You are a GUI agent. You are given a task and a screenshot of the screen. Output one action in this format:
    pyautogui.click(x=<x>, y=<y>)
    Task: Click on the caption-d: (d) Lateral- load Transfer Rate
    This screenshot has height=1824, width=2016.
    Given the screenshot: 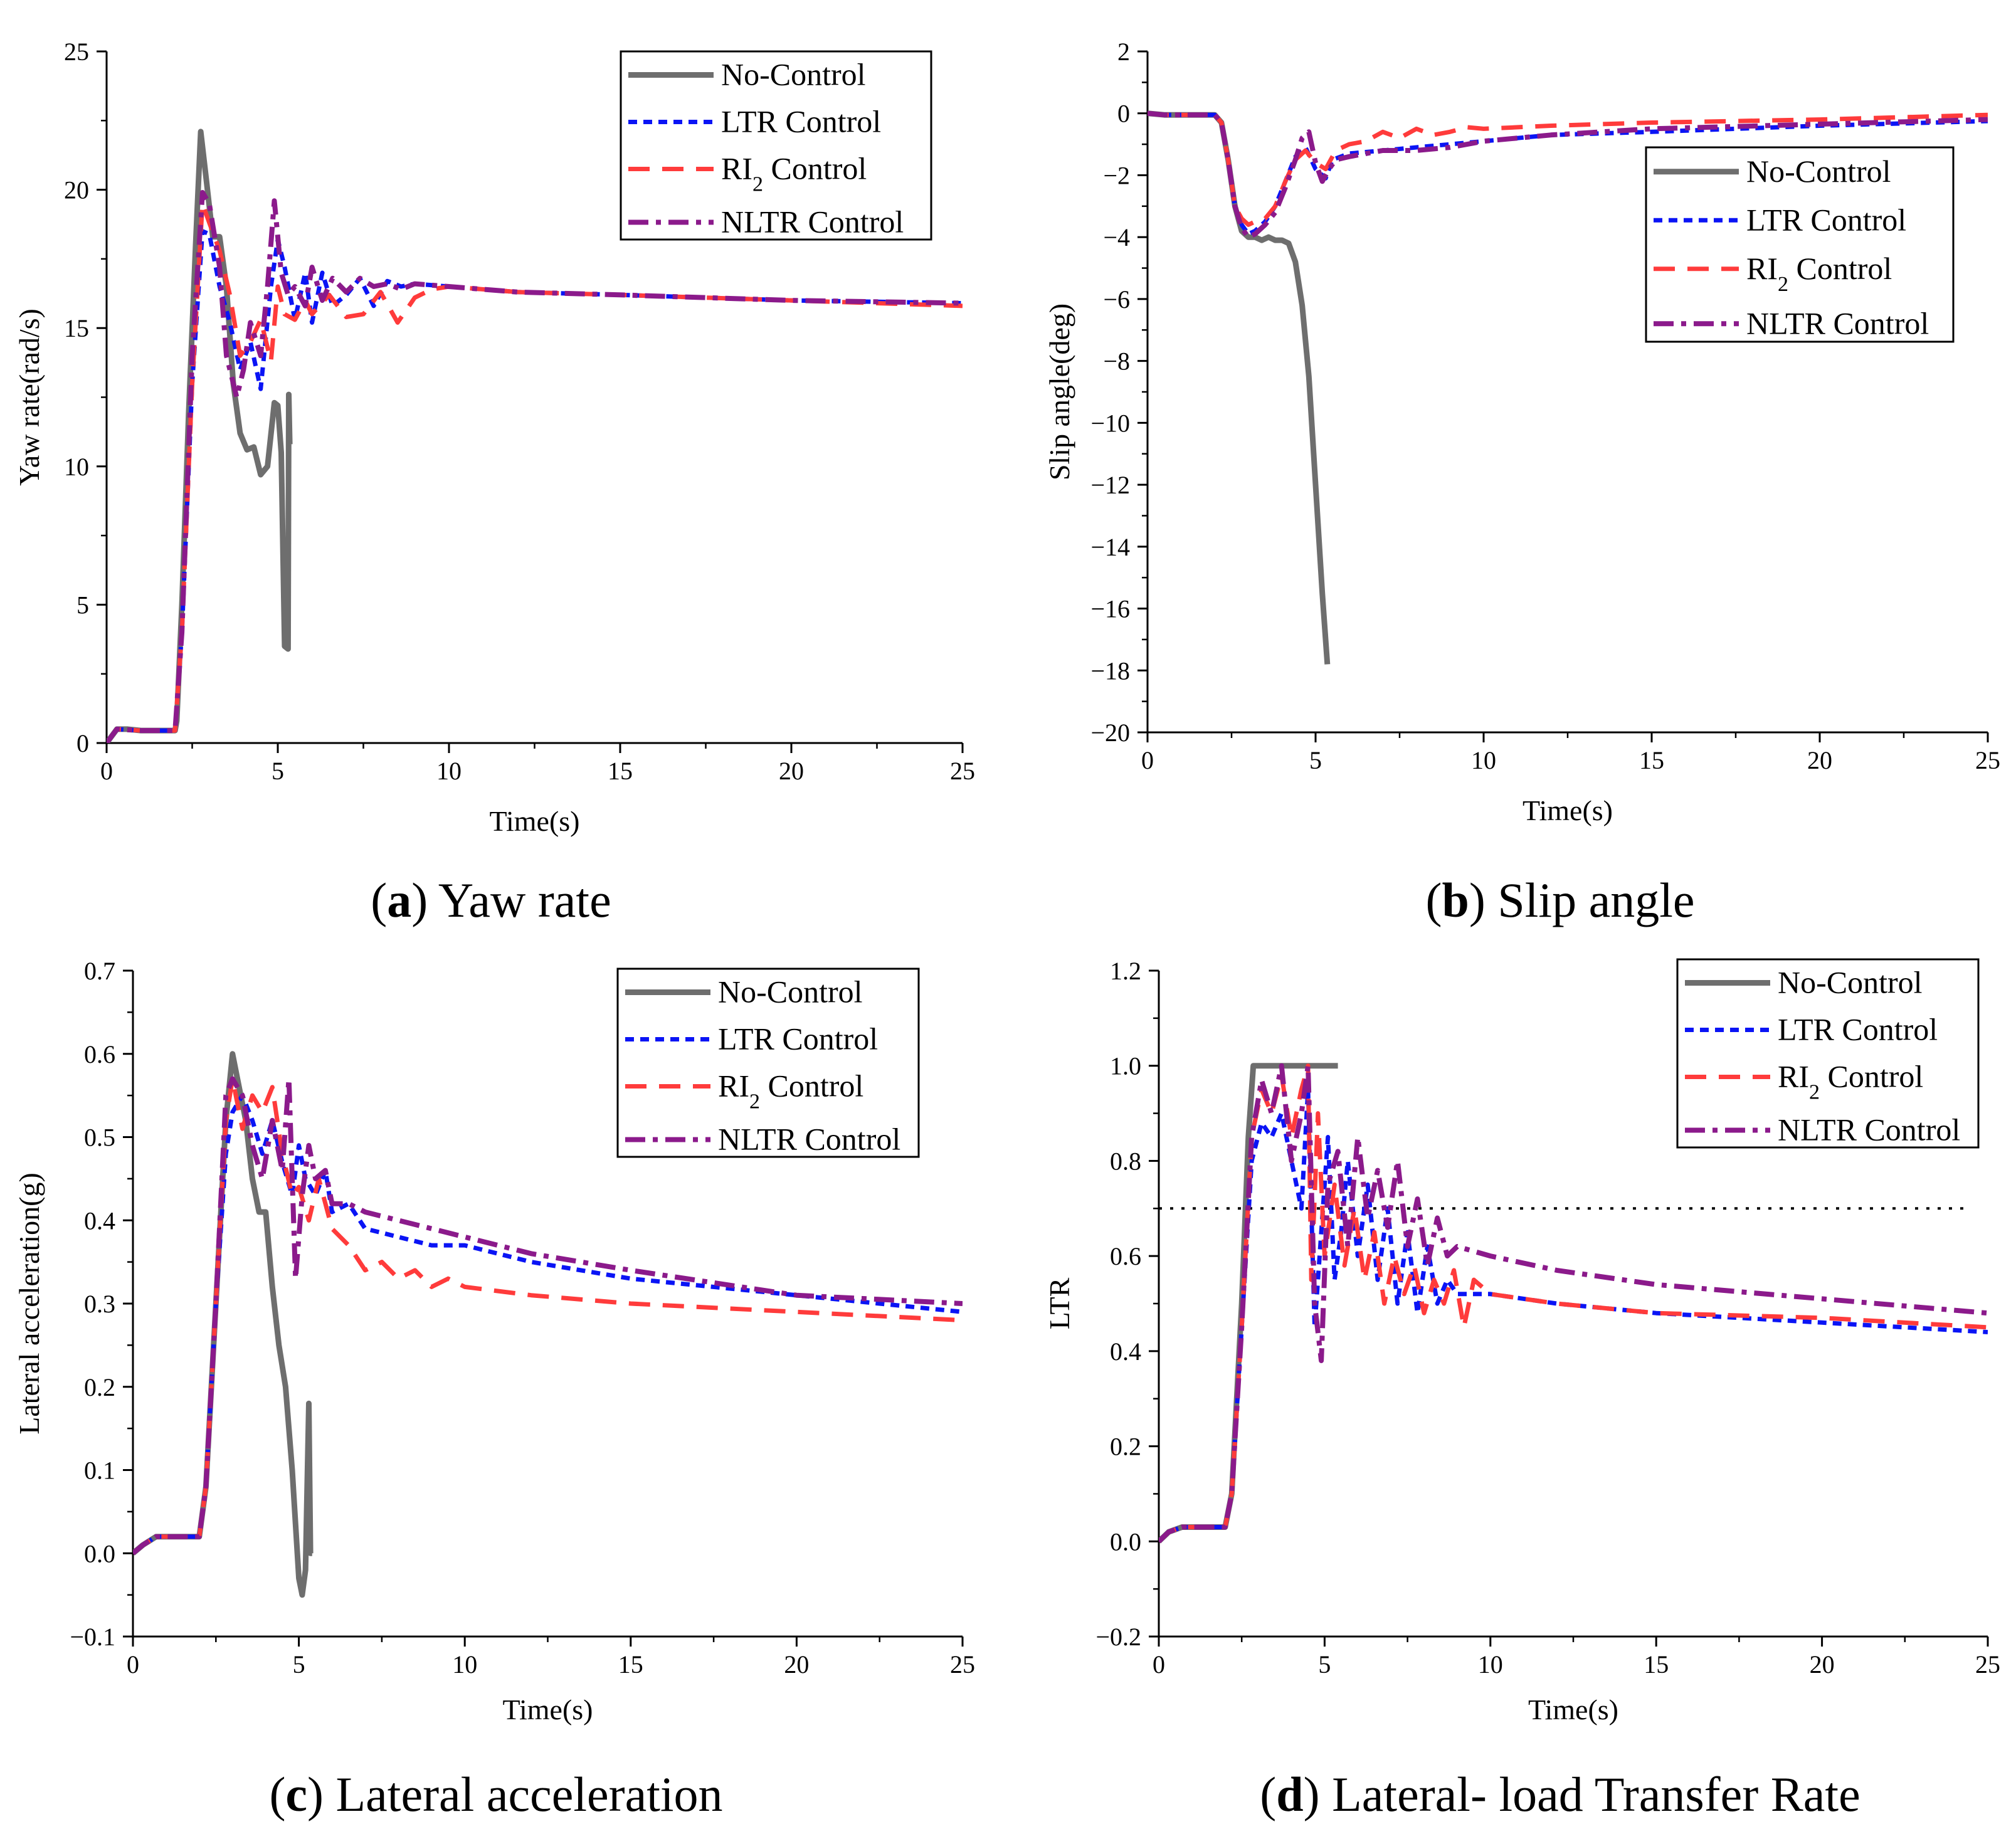 What is the action you would take?
    pyautogui.click(x=1560, y=1794)
    